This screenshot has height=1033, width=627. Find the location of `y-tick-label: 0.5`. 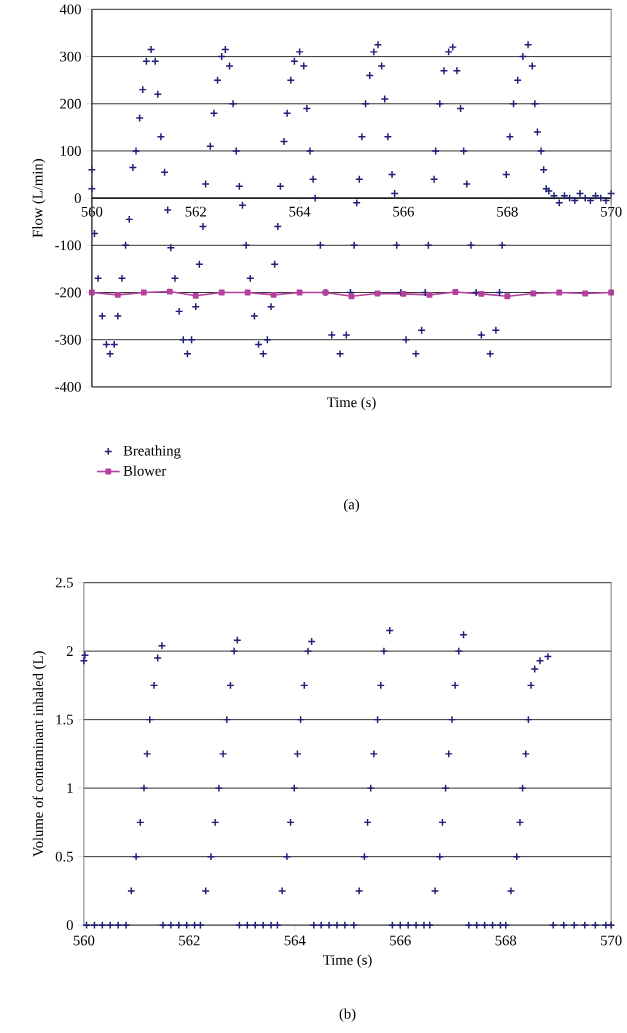

y-tick-label: 0.5 is located at coordinates (64, 856).